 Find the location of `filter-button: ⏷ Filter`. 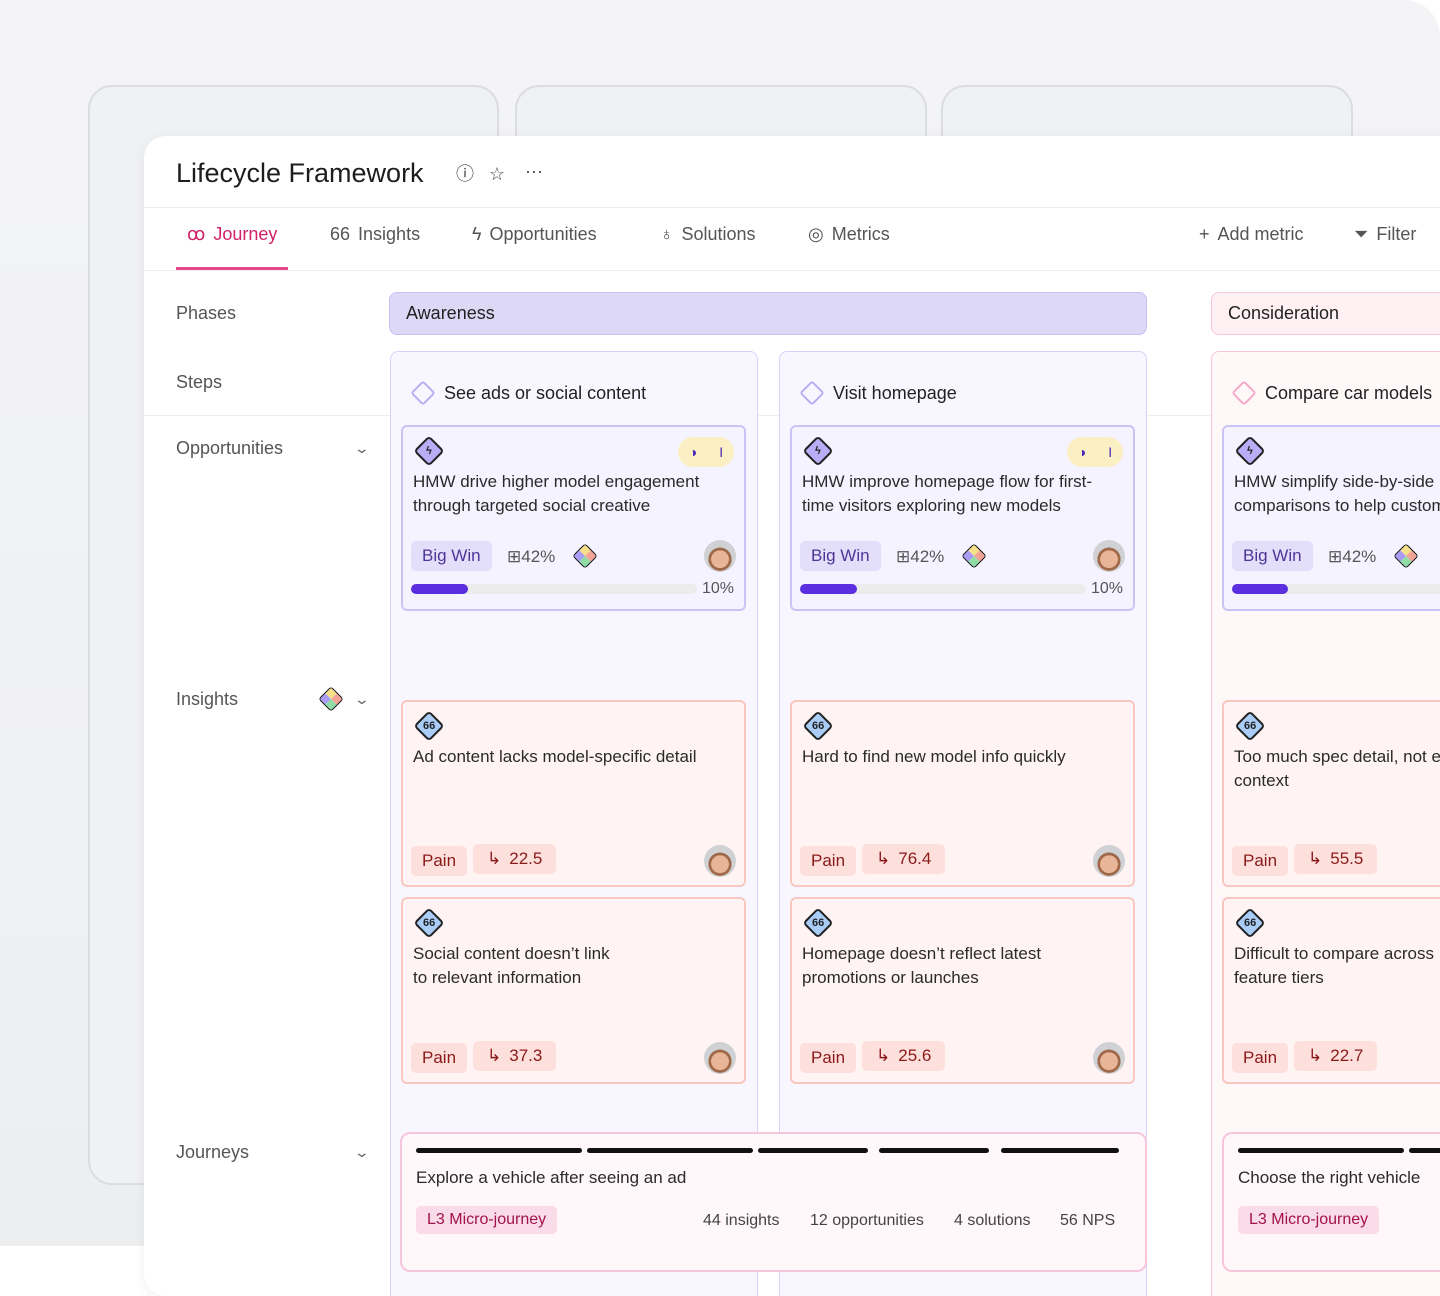

filter-button: ⏷ Filter is located at coordinates (1385, 247).